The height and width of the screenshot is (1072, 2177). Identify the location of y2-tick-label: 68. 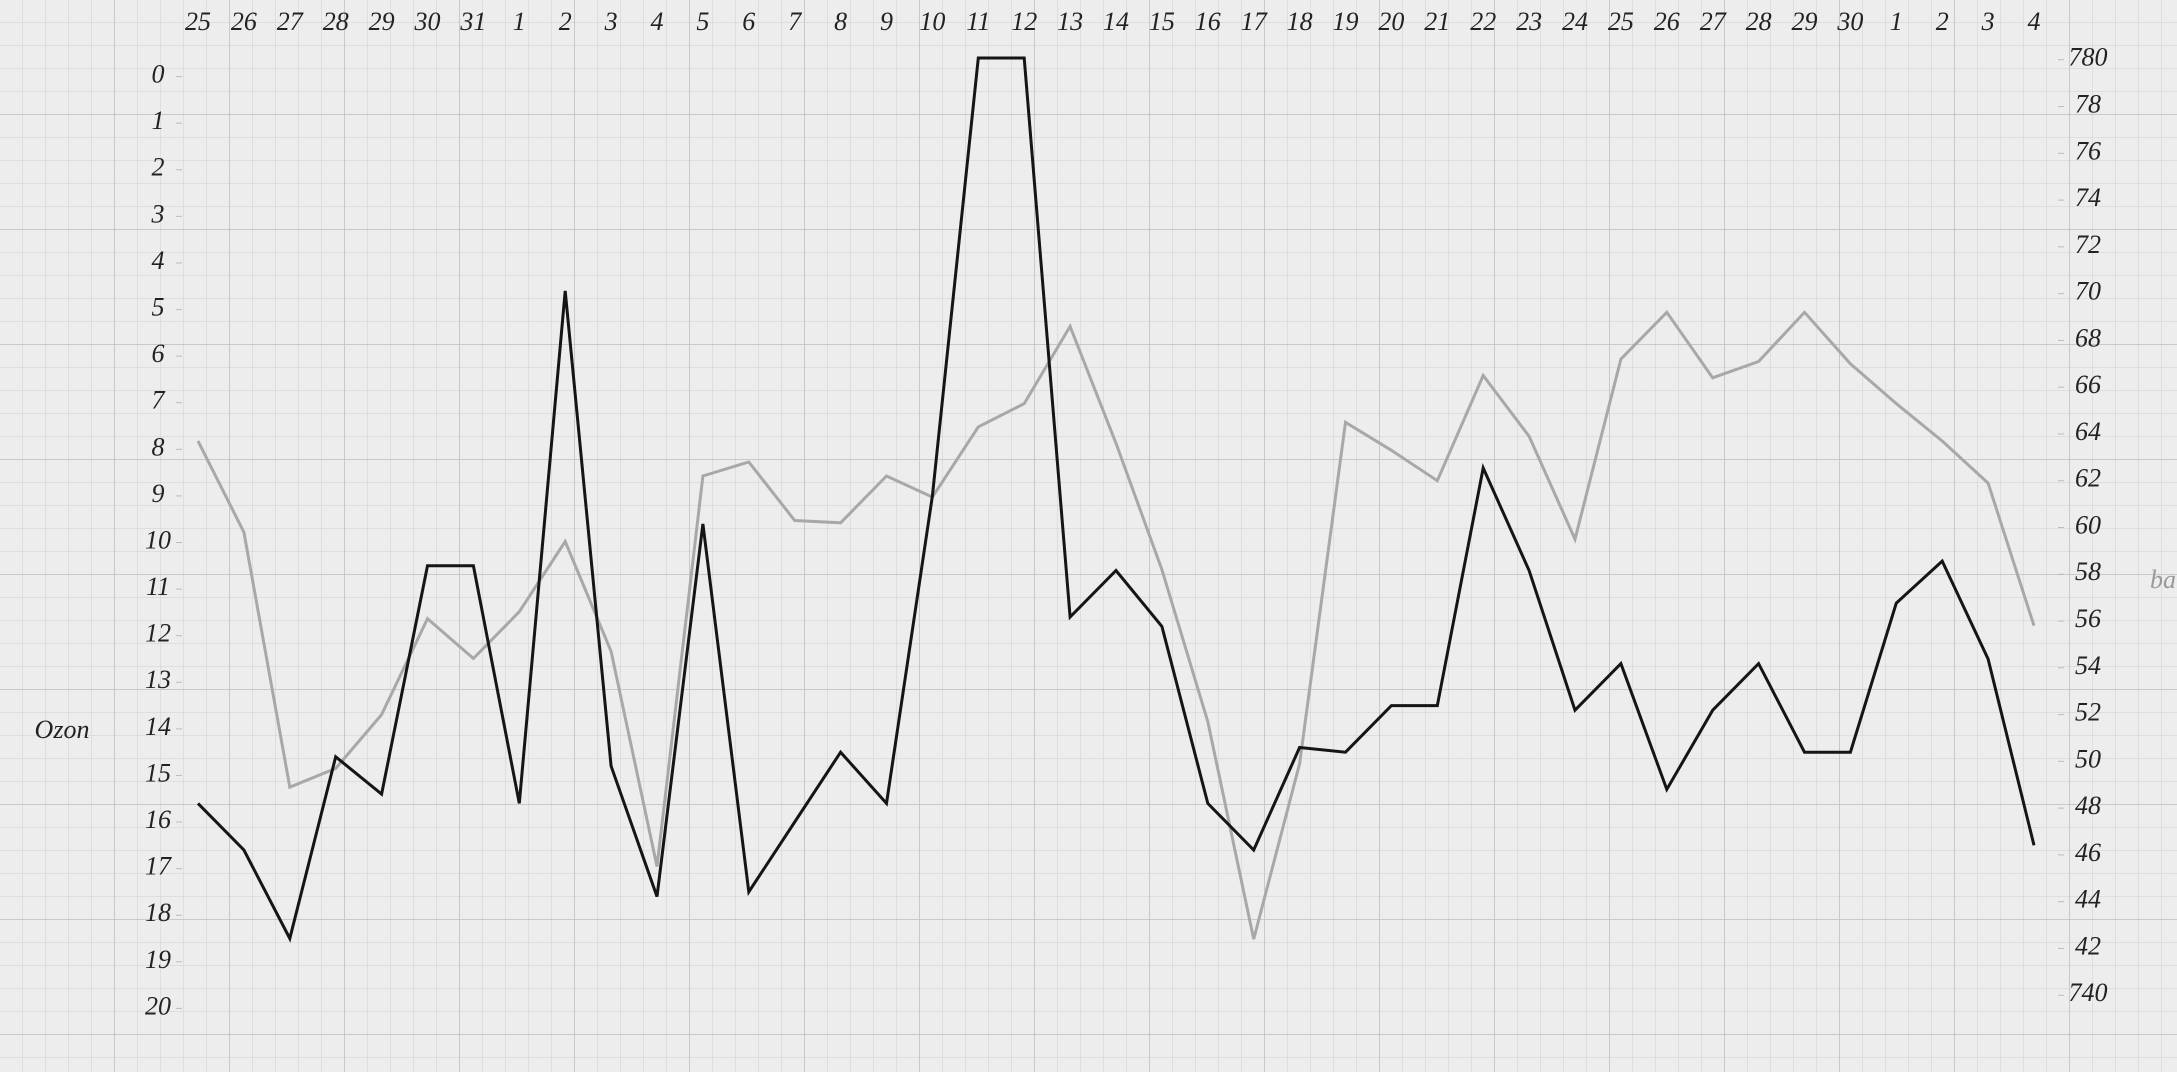
(2088, 337).